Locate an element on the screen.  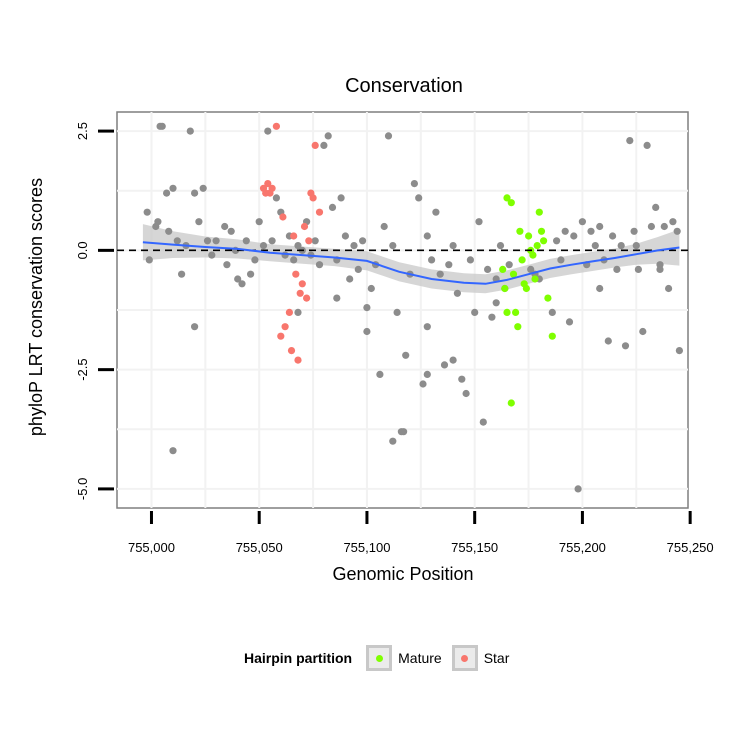
x-tick-label: 755,100 is located at coordinates (366, 547).